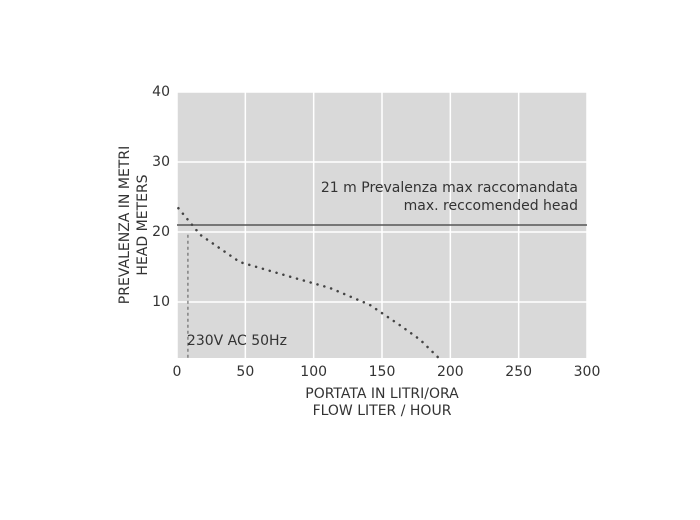  Describe the element at coordinates (382, 372) in the screenshot. I see `x-tick-label: 150` at that location.